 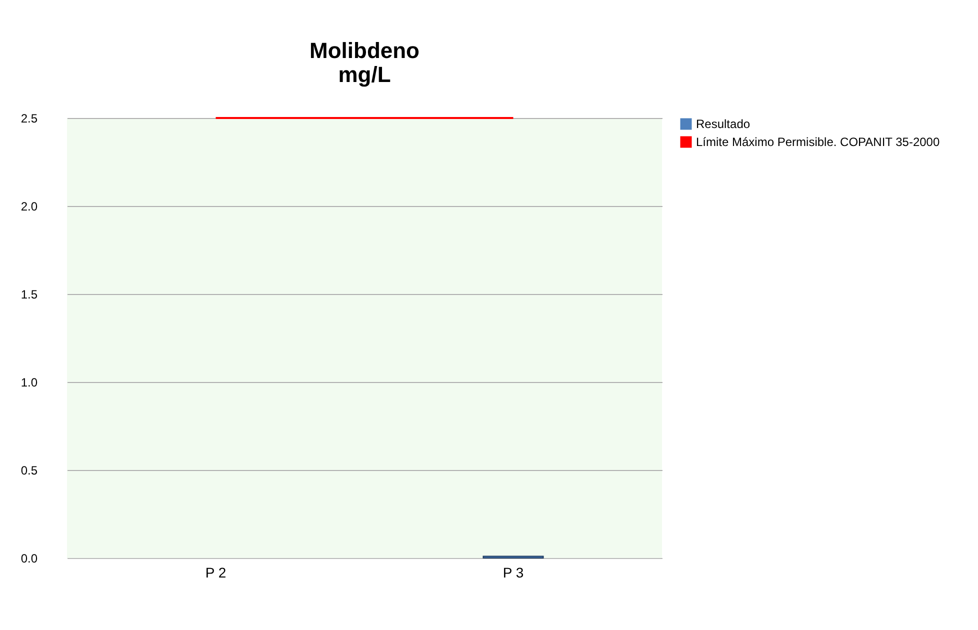 I want to click on y-tick-label: 1.5, so click(x=29, y=295).